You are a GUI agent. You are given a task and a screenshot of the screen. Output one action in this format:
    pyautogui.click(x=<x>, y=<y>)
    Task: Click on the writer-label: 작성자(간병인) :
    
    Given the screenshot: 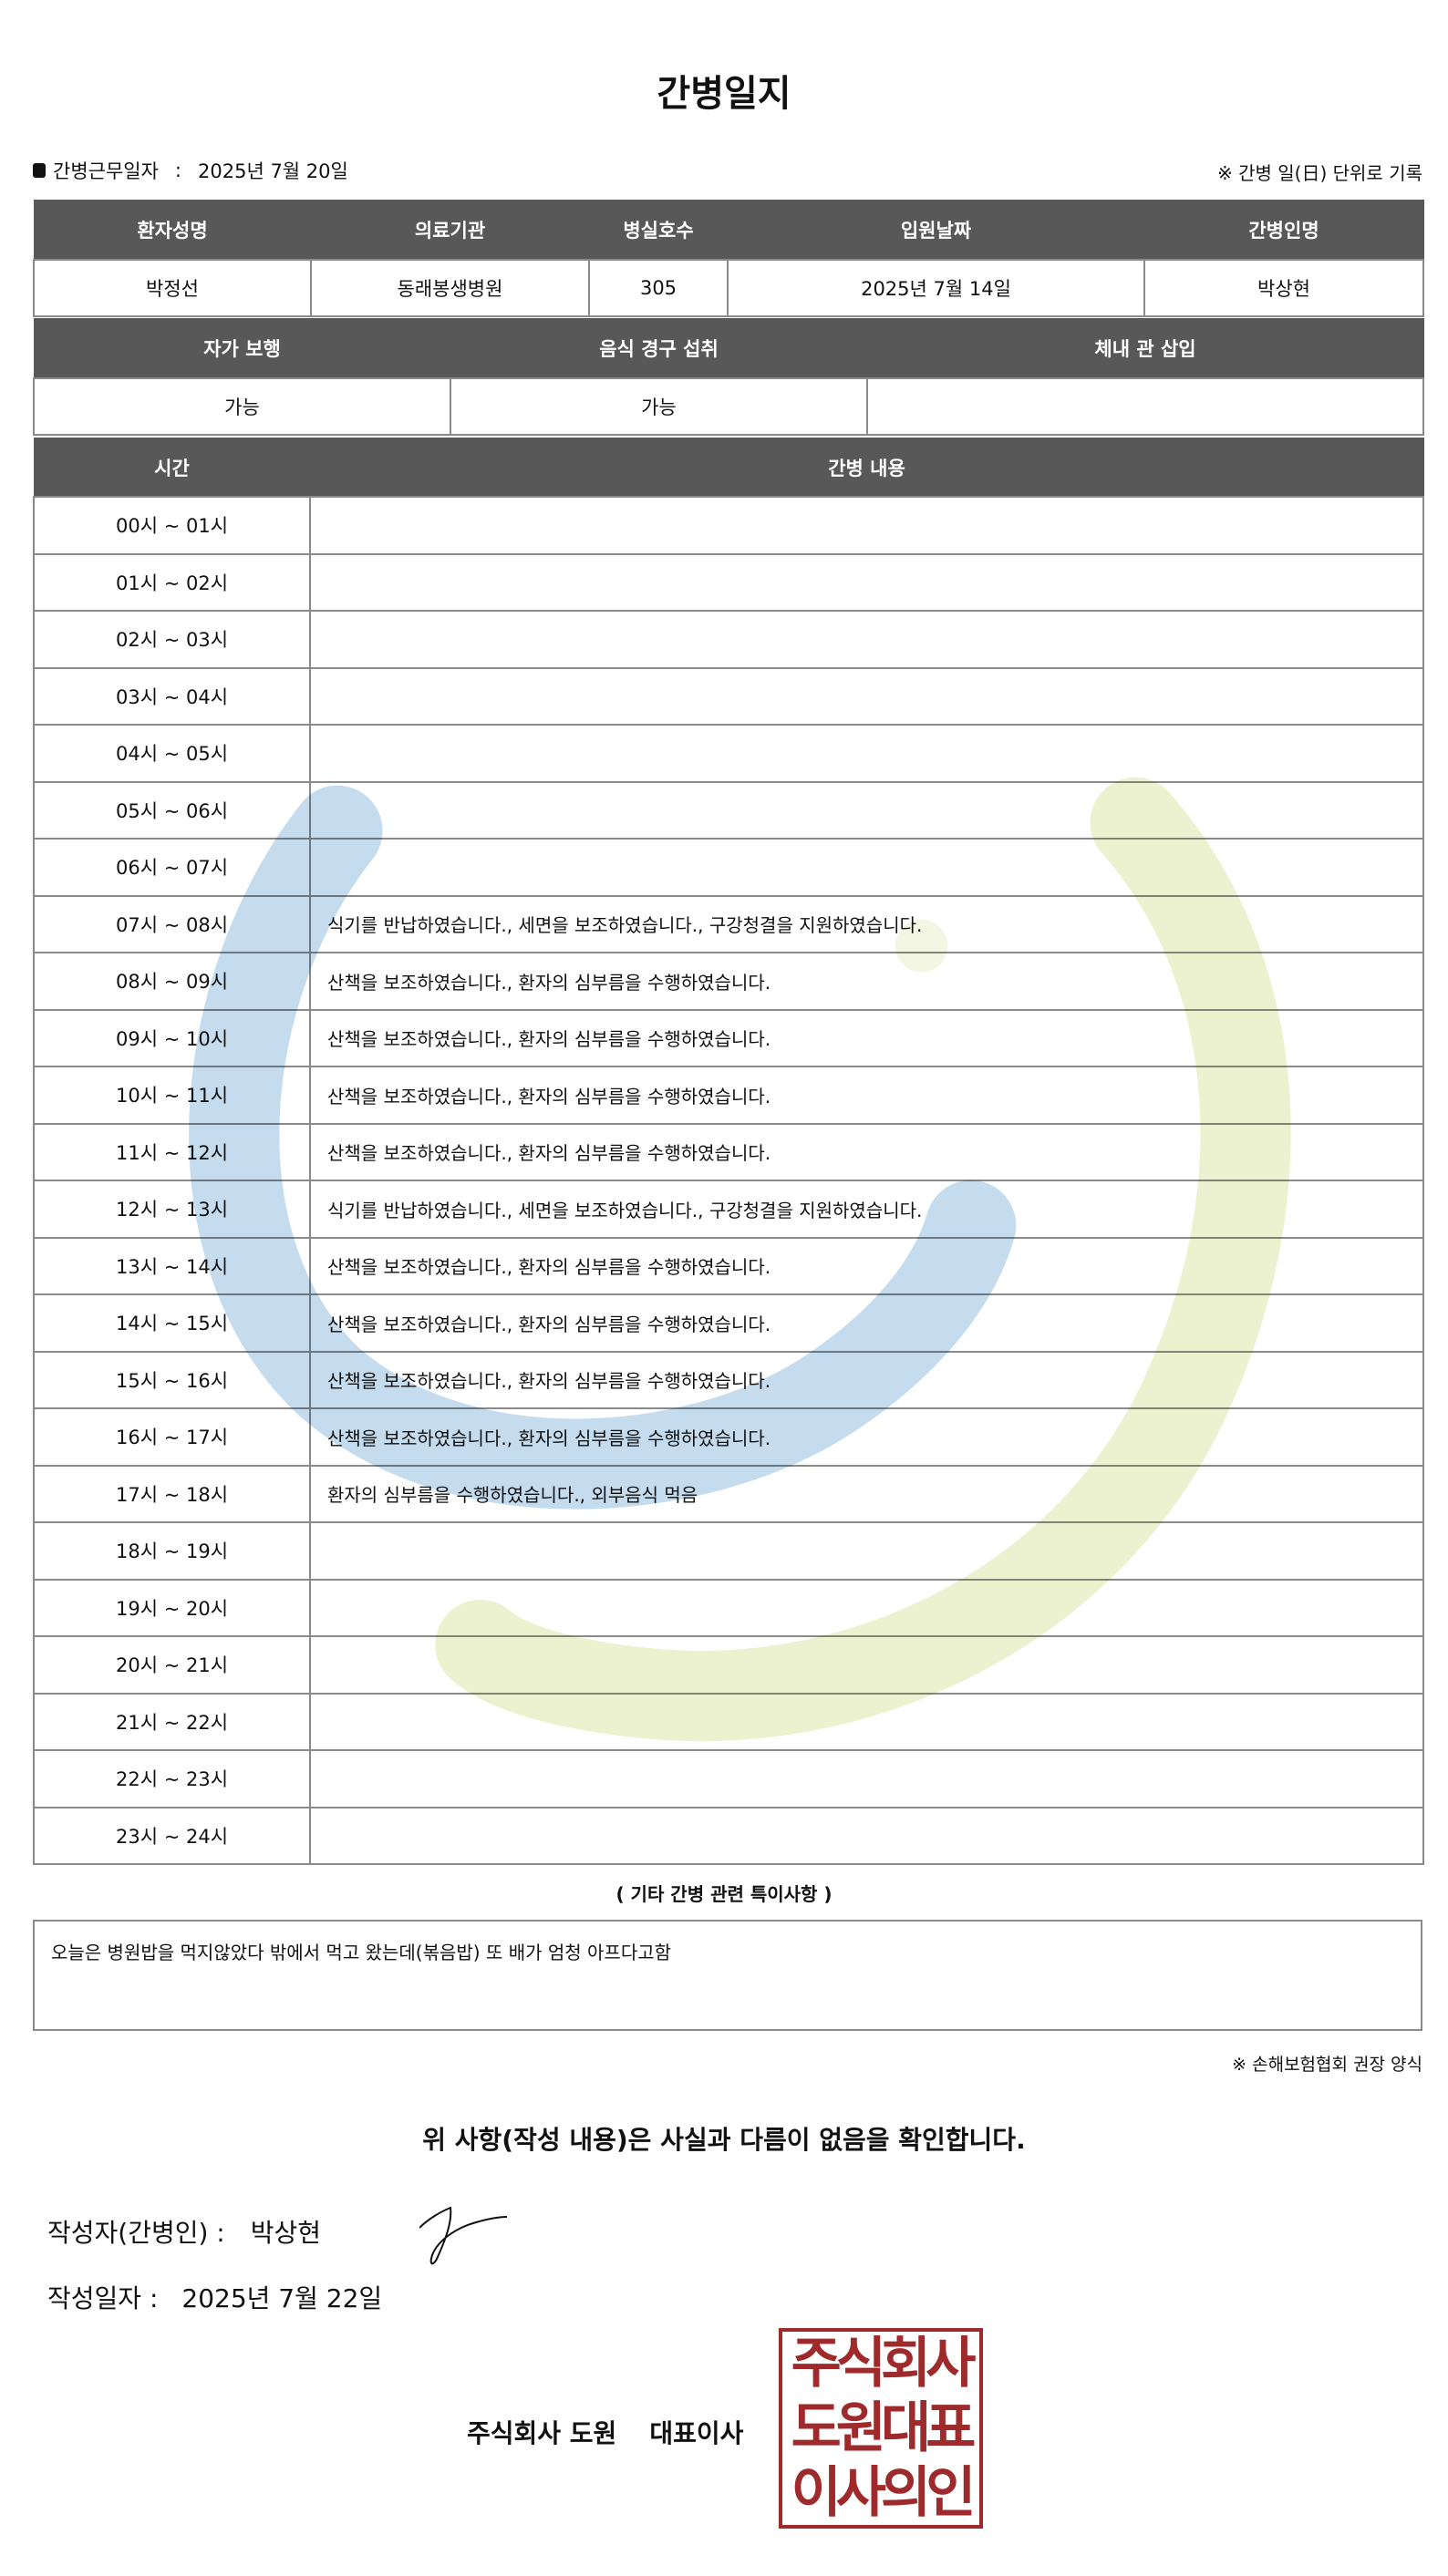 What is the action you would take?
    pyautogui.click(x=136, y=2233)
    